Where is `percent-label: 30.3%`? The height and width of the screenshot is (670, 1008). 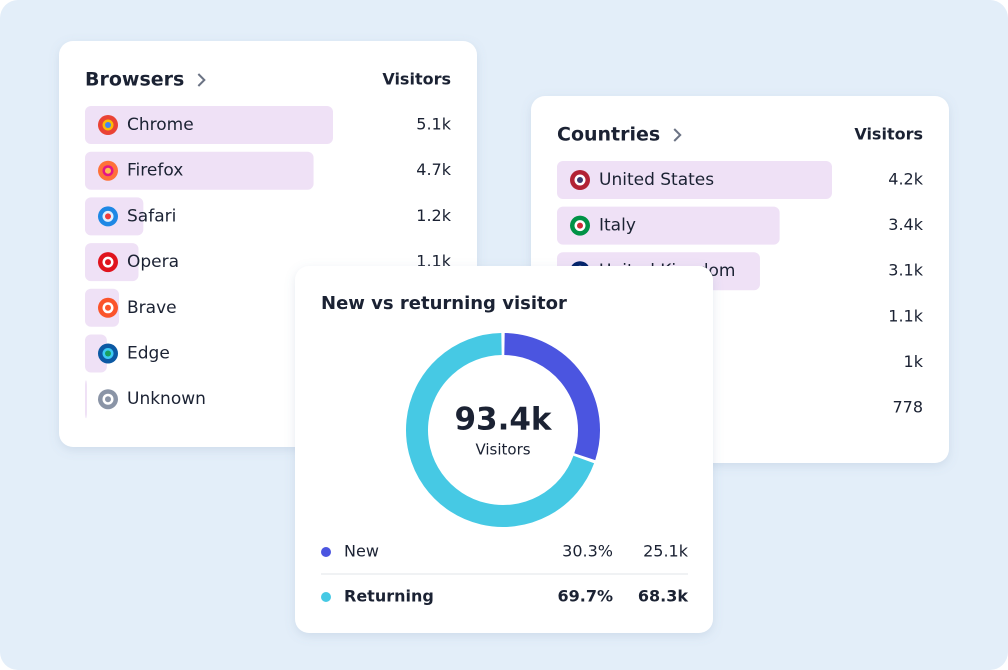
percent-label: 30.3% is located at coordinates (587, 551).